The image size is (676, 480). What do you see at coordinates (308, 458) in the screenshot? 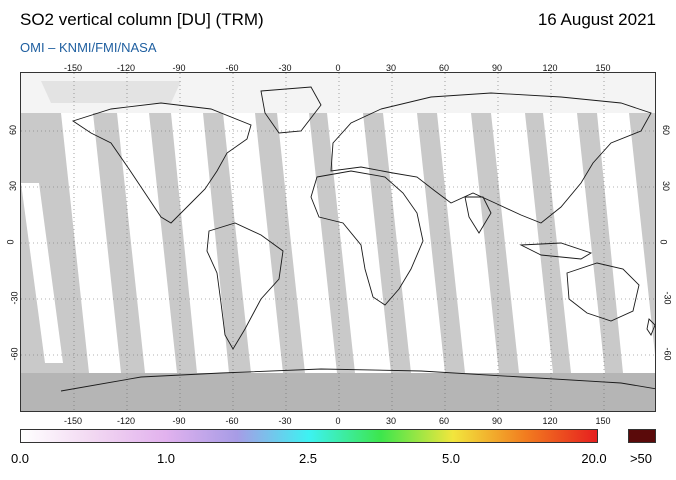
I see `colorbar-label: 2.5` at bounding box center [308, 458].